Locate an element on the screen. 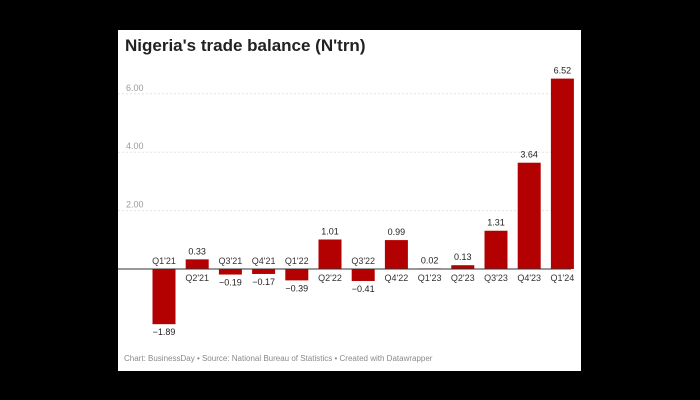 The image size is (700, 400). bar-value-label: 0.33 is located at coordinates (197, 251).